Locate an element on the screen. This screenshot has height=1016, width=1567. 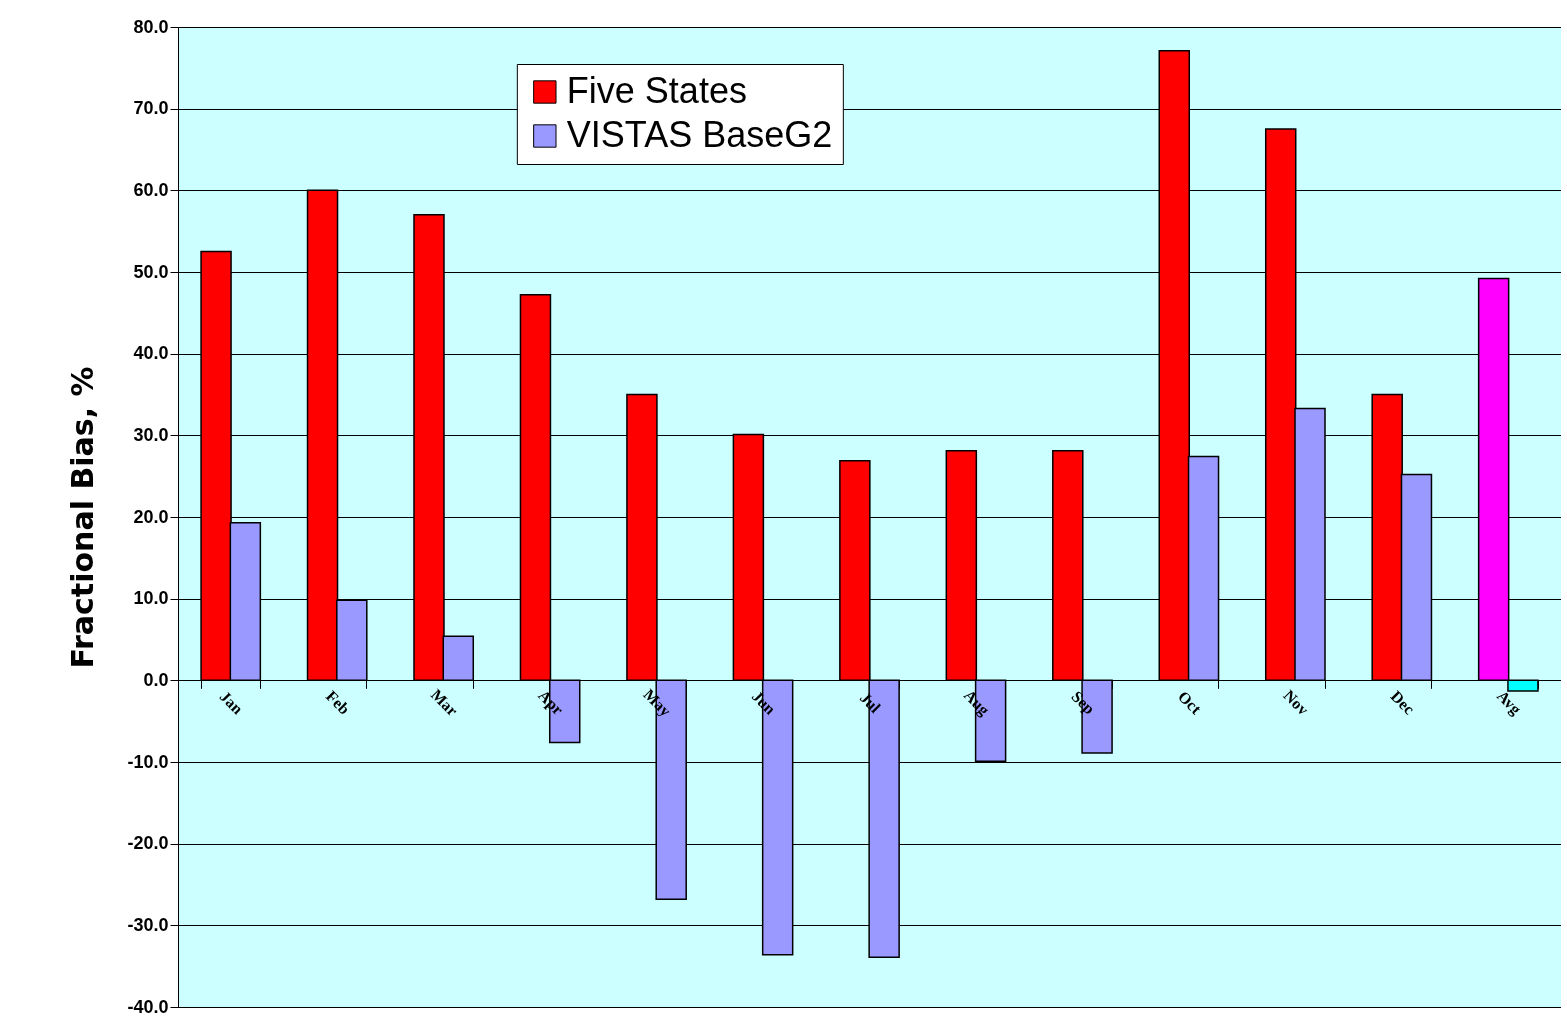
y-tick-label: -20.0 is located at coordinates (148, 843).